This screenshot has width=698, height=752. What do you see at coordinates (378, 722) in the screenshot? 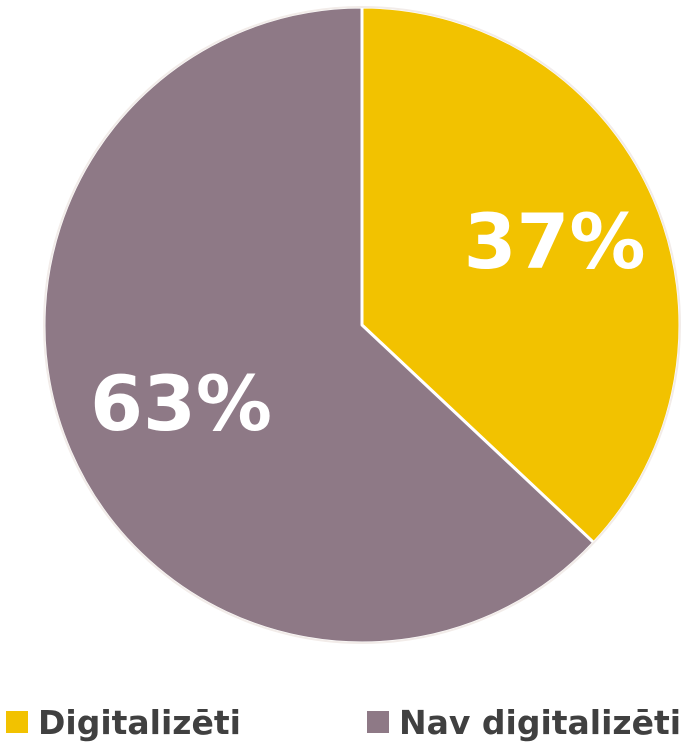
I see `legend-swatch-nav-digitalizeti` at bounding box center [378, 722].